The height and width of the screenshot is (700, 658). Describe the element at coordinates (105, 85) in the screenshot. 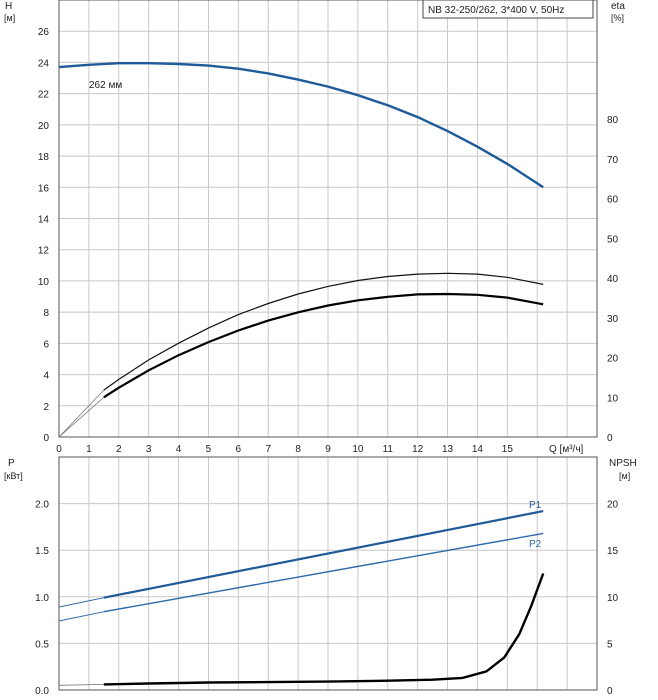

I see `curve-label-262mm: 262 мм` at that location.